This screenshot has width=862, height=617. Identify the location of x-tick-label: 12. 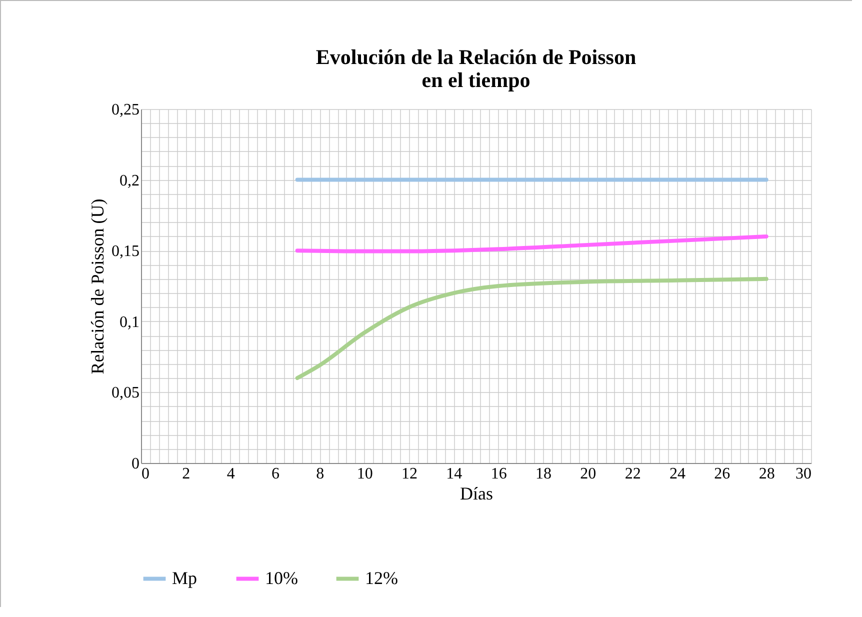
(410, 474).